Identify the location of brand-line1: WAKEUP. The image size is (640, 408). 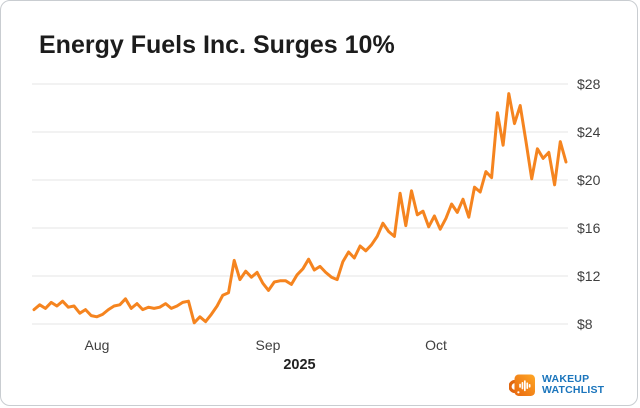
(566, 378).